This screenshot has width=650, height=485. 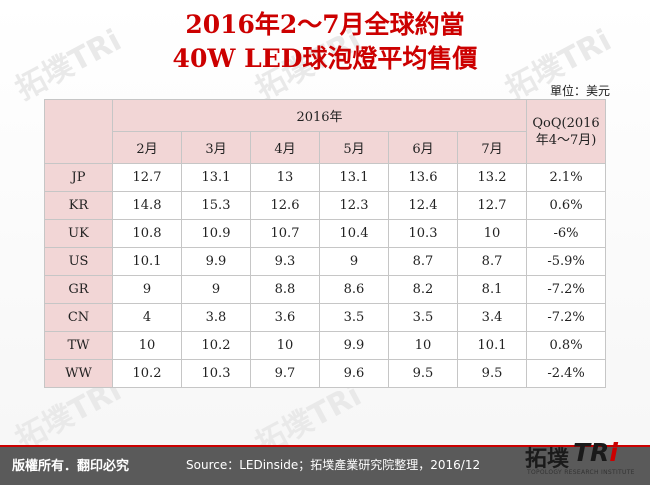 What do you see at coordinates (581, 472) in the screenshot?
I see `logo-tagline: TOPOLOGY RESEARCH INSTITUTE` at bounding box center [581, 472].